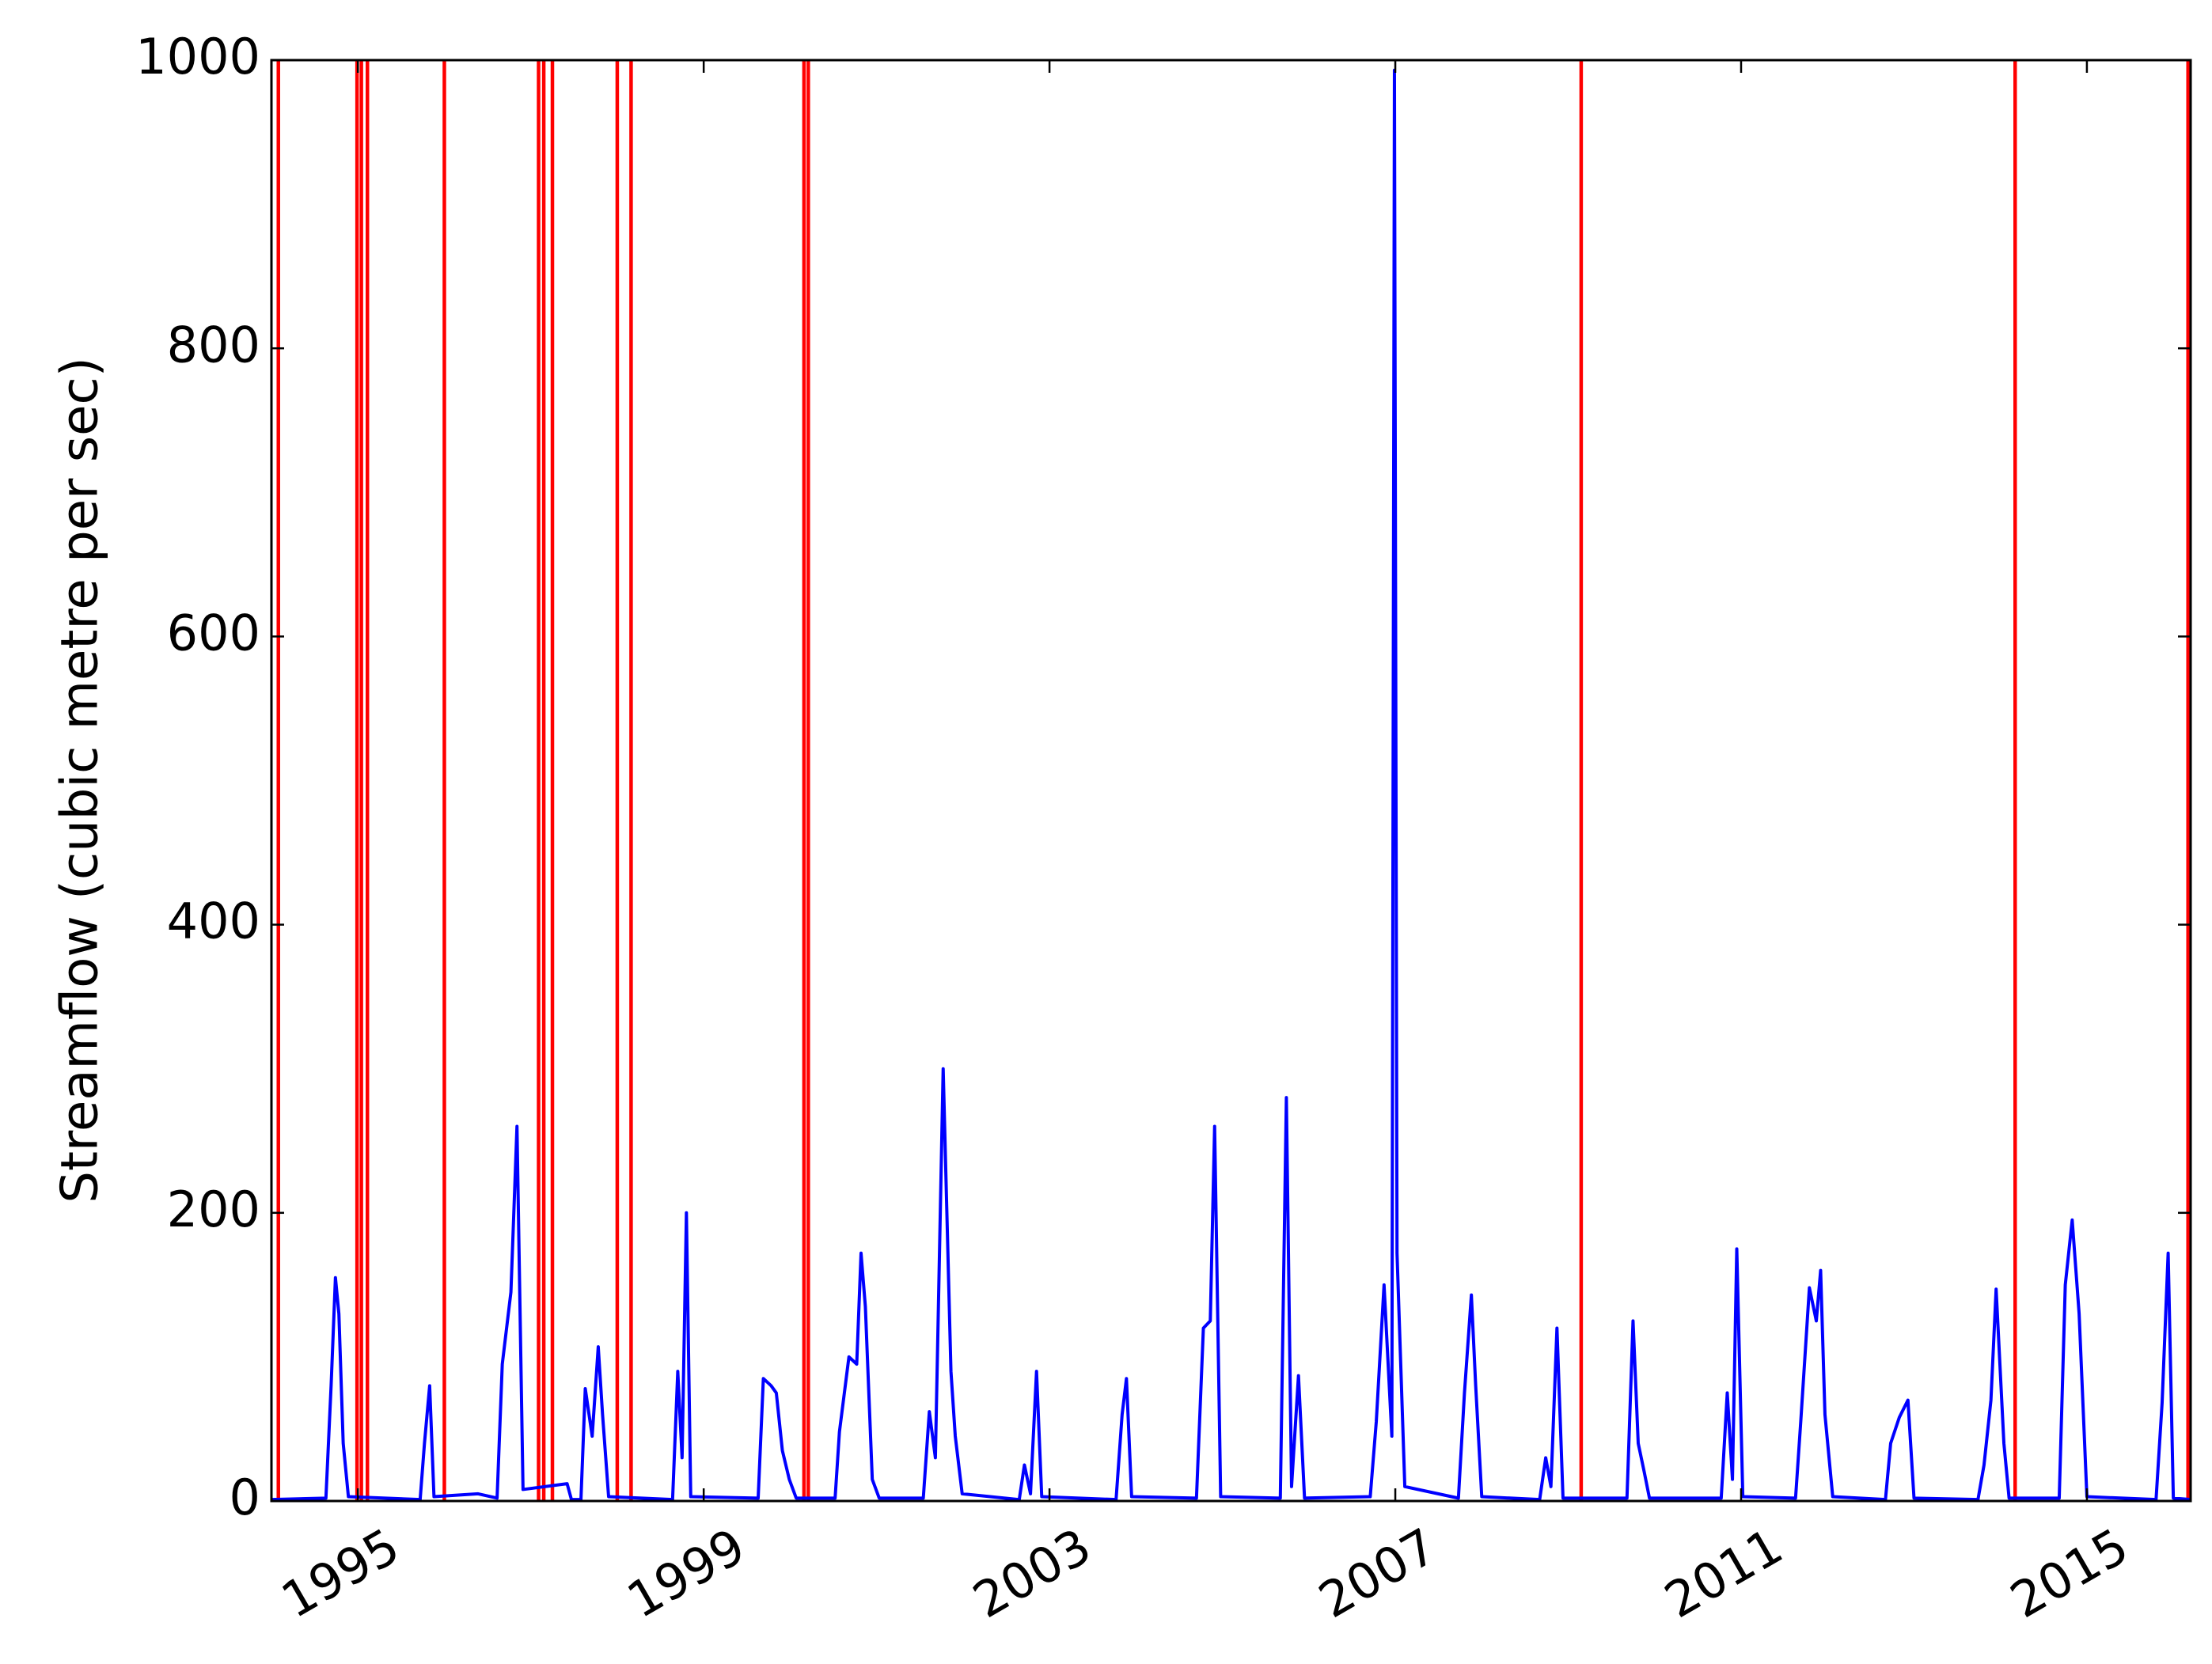 The image size is (2212, 1664). What do you see at coordinates (214, 344) in the screenshot?
I see `y-tick-label: 800` at bounding box center [214, 344].